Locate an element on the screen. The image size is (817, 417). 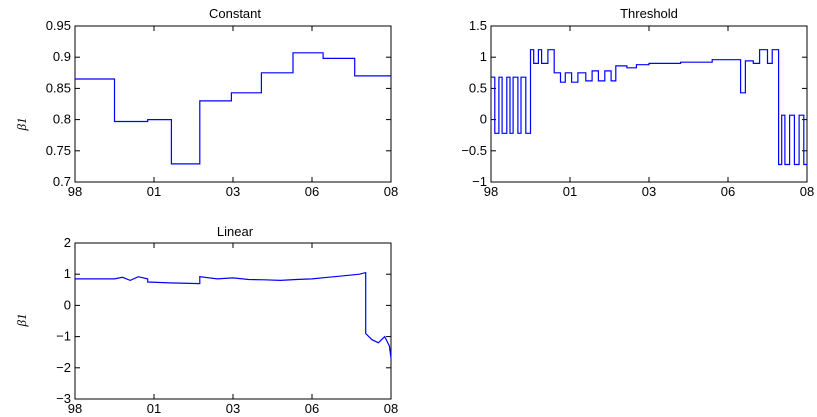
y-tick-label: 0.8 is located at coordinates (62, 119).